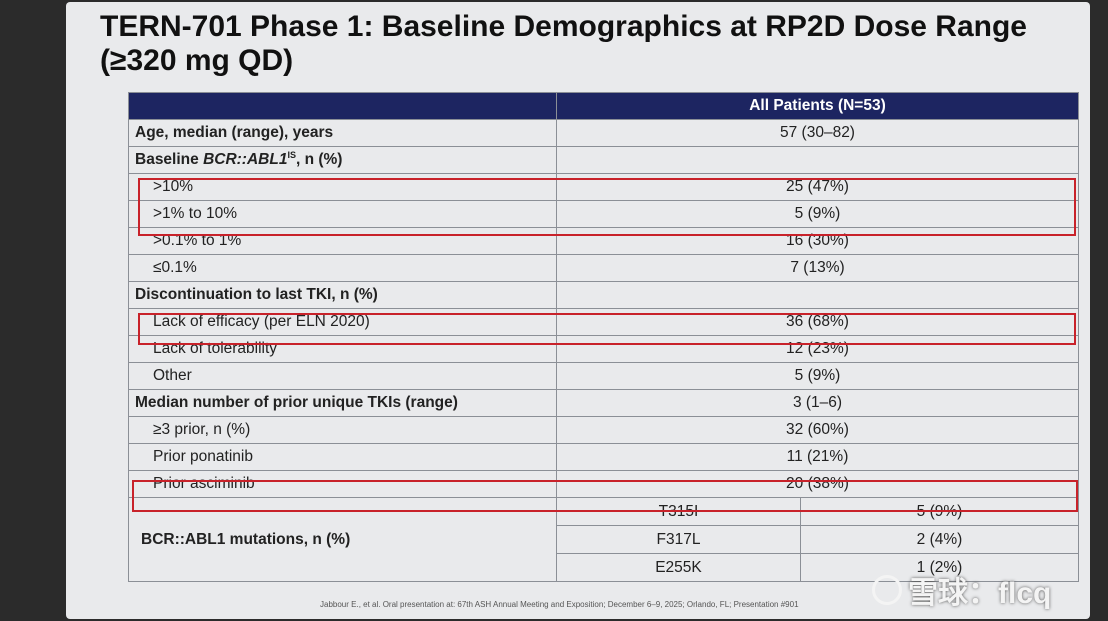 This screenshot has width=1108, height=621. I want to click on watermark-text: 雪球：flcq, so click(980, 593).